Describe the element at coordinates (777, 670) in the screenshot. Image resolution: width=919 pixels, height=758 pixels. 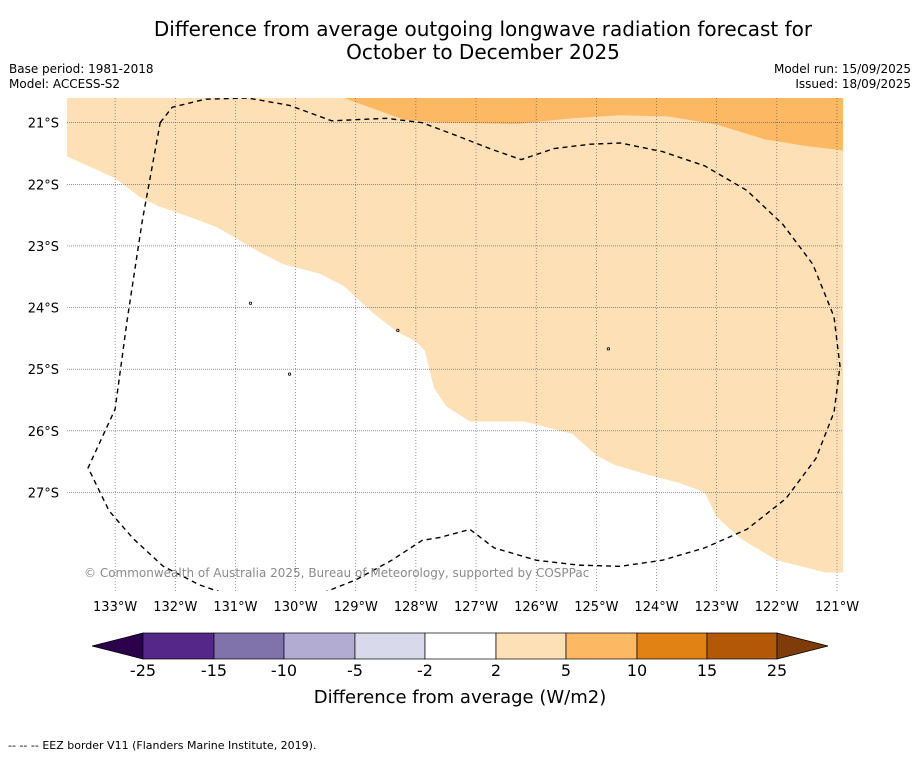
I see `colorbar-tick-label: 25` at that location.